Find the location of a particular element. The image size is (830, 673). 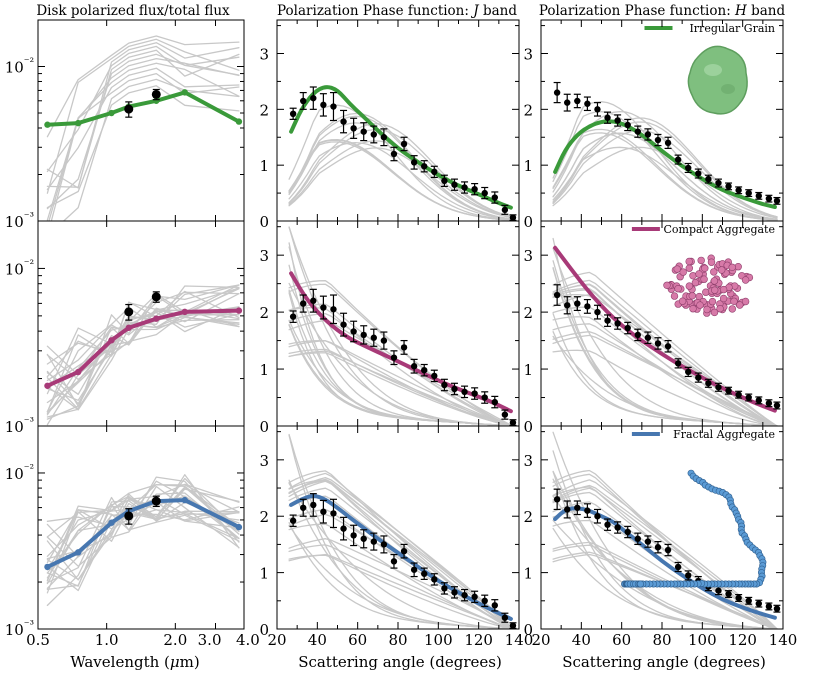

y-tick-label: 10⁻³ is located at coordinates (19, 425).